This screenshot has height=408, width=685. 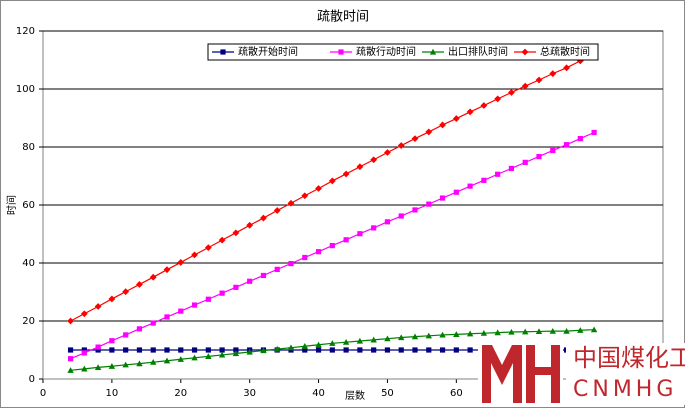 What do you see at coordinates (249, 393) in the screenshot?
I see `x-tick-label: 30` at bounding box center [249, 393].